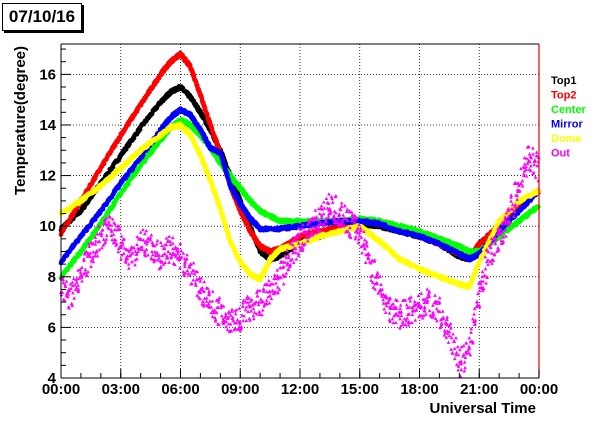  I want to click on chart-title: 07/10/16, so click(42, 17).